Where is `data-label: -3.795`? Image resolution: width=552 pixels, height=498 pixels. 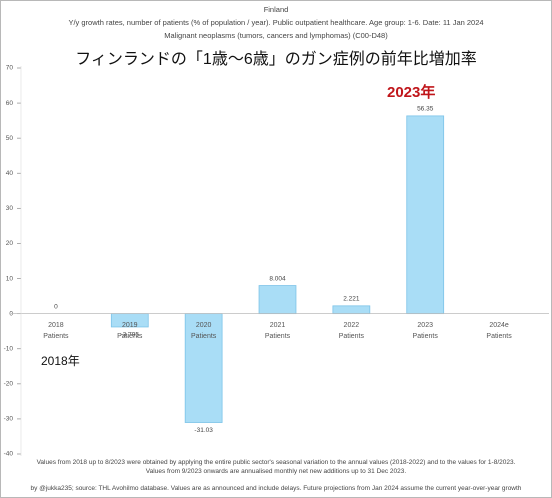 data-label: -3.795 is located at coordinates (130, 335).